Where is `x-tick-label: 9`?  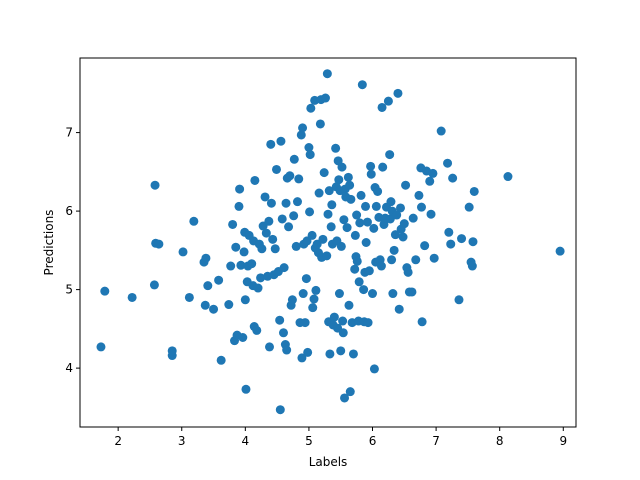 x-tick-label: 9 is located at coordinates (563, 441).